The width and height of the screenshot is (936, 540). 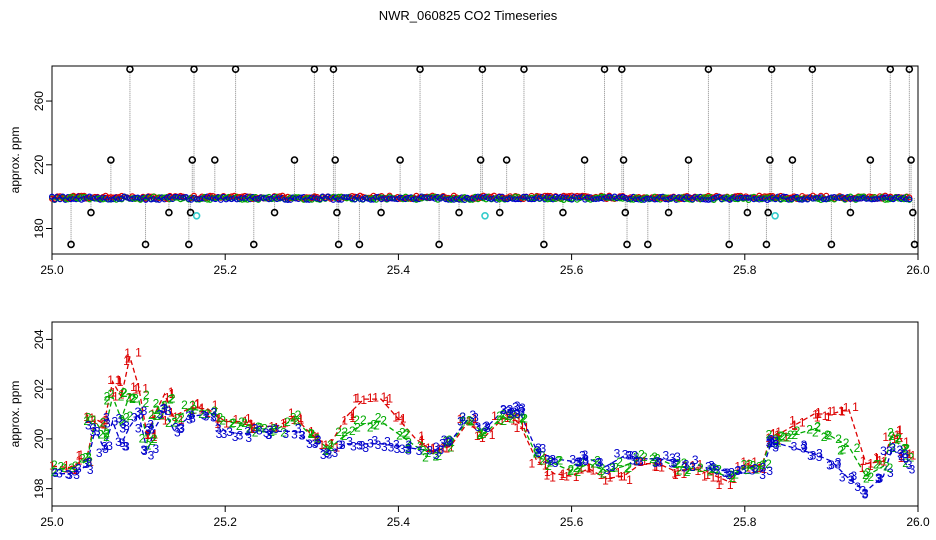 What do you see at coordinates (15, 160) in the screenshot?
I see `y-axis-label: approx. ppm` at bounding box center [15, 160].